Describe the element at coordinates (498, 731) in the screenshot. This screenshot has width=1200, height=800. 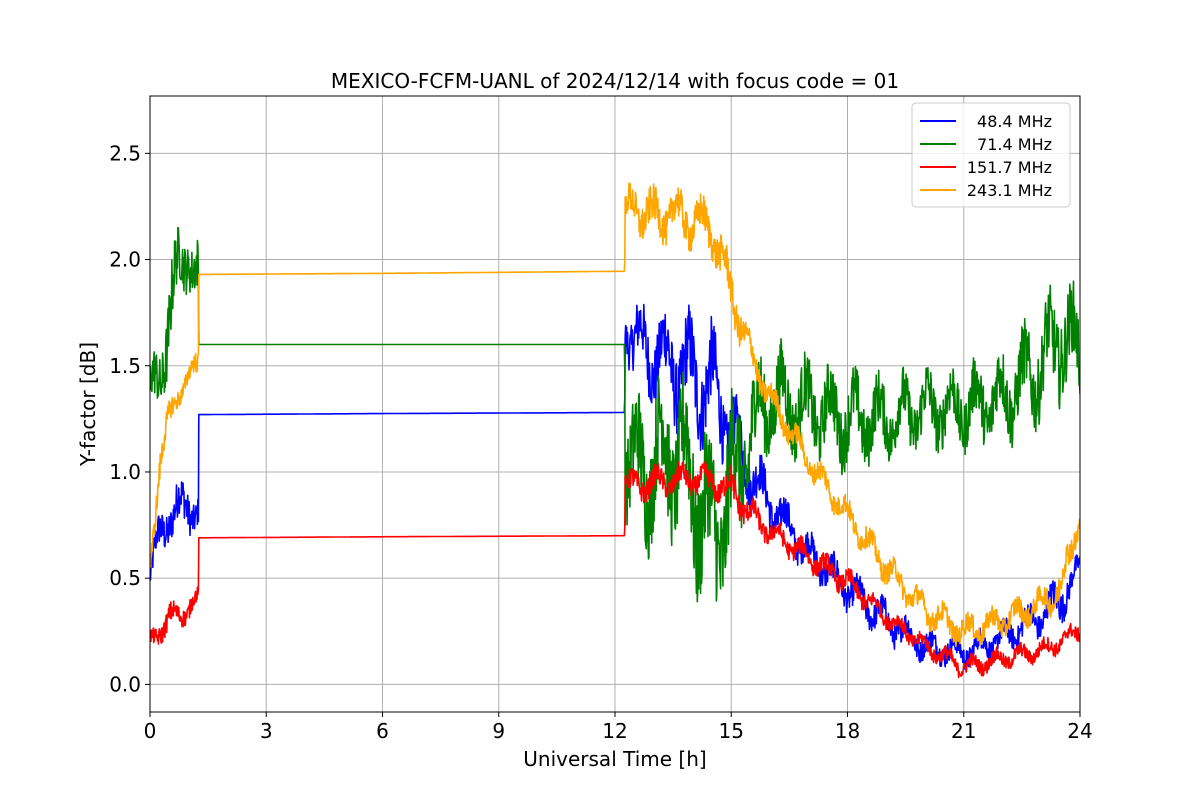
I see `x-tick-label: 9` at that location.